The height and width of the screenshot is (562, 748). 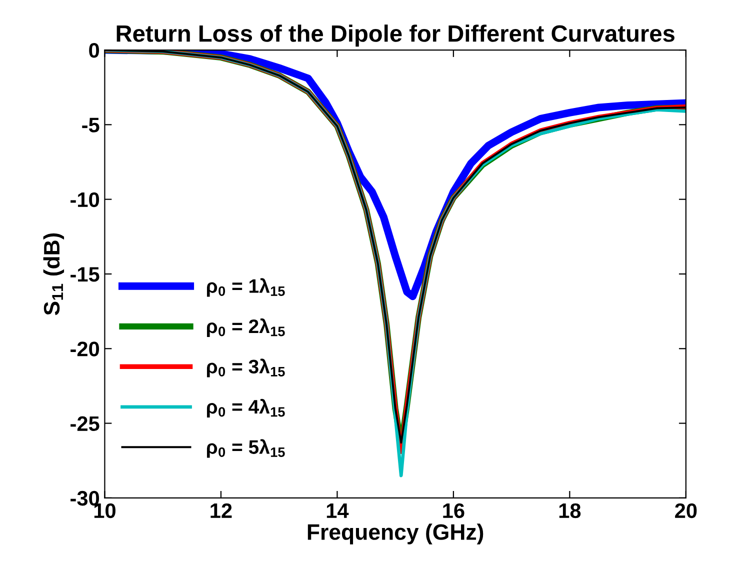 I want to click on x-tick-label: 18, so click(x=570, y=510).